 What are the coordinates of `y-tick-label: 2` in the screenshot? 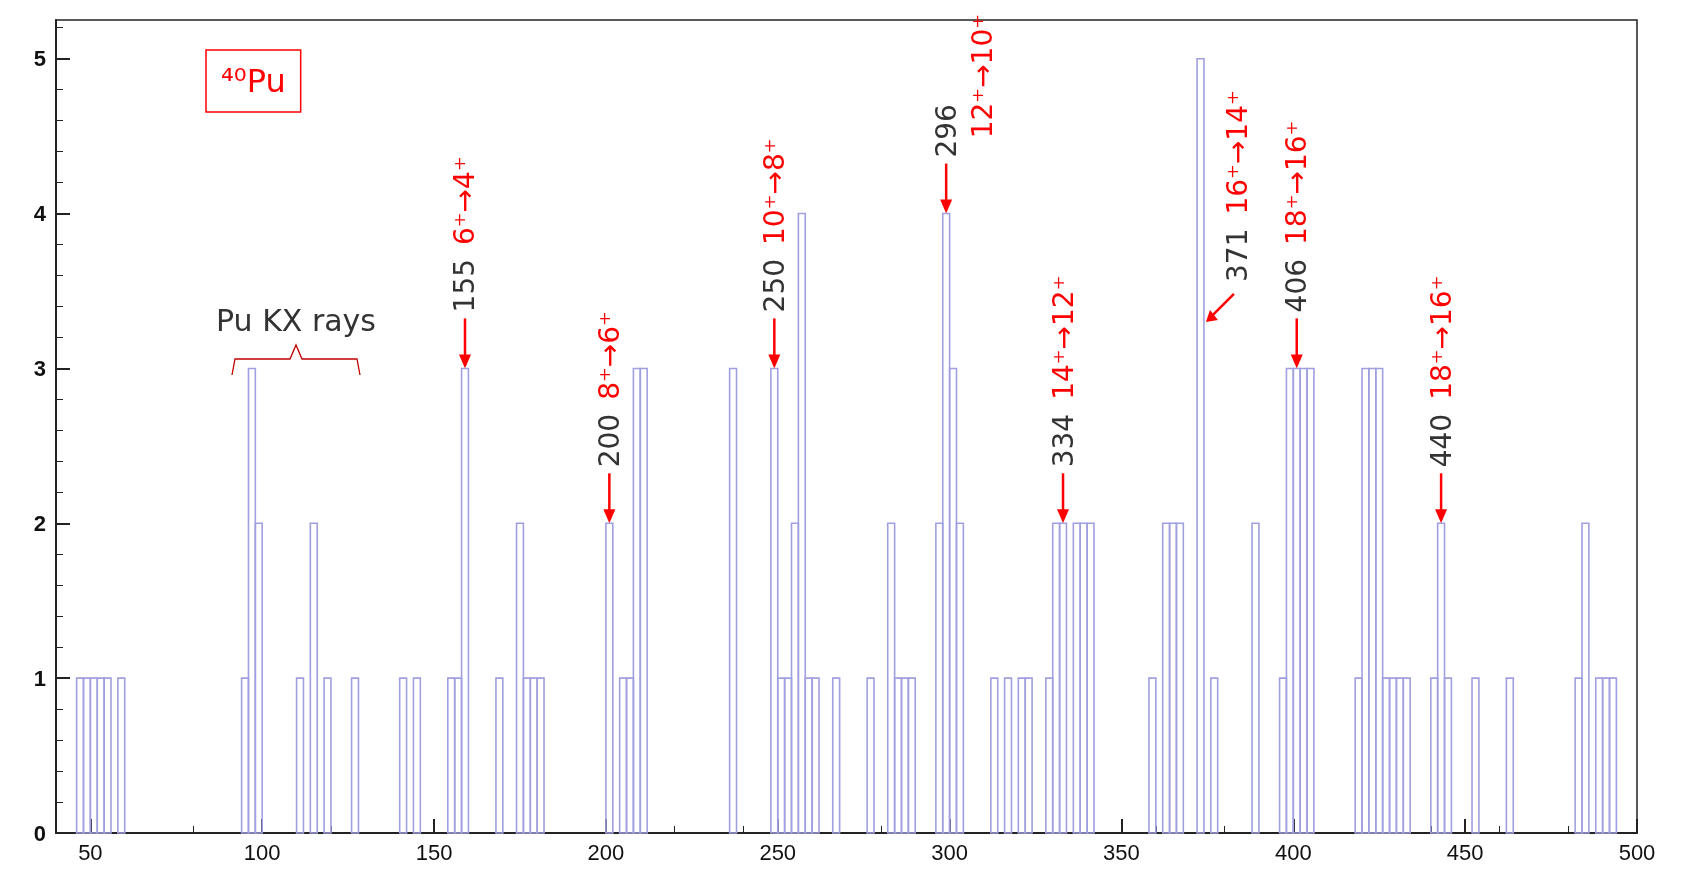 It's located at (39, 523).